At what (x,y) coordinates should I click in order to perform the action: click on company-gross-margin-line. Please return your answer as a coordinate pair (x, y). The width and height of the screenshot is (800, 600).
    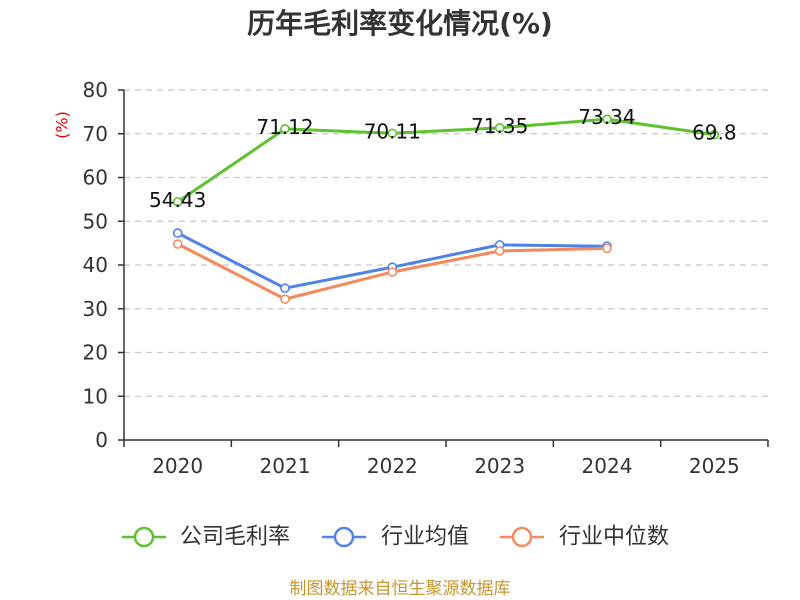
    Looking at the image, I should click on (446, 160).